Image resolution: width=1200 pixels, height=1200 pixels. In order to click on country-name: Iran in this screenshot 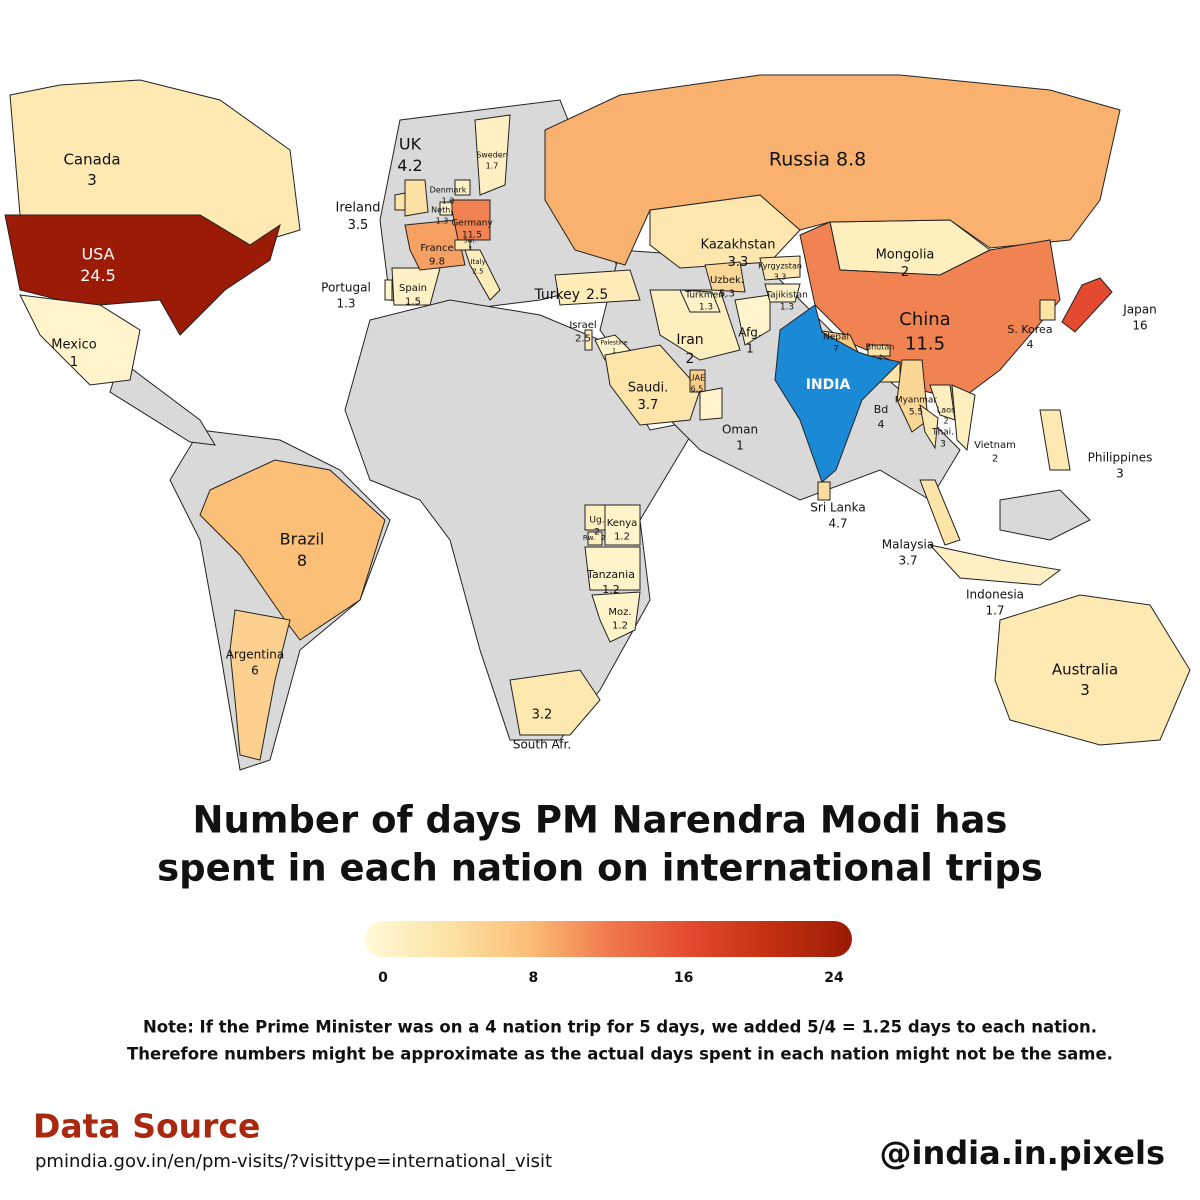, I will do `click(689, 340)`.